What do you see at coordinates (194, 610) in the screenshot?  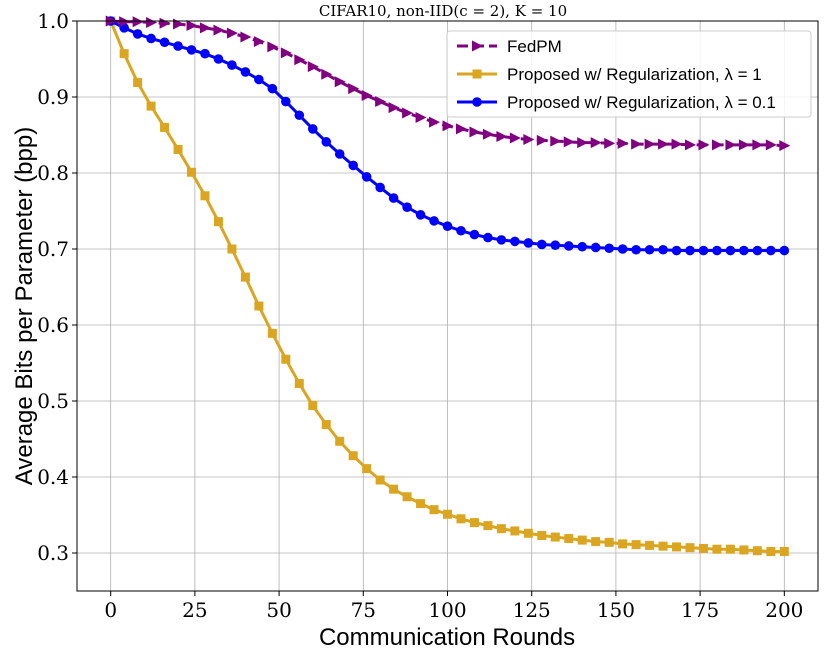 I see `x-tick-label: 25` at bounding box center [194, 610].